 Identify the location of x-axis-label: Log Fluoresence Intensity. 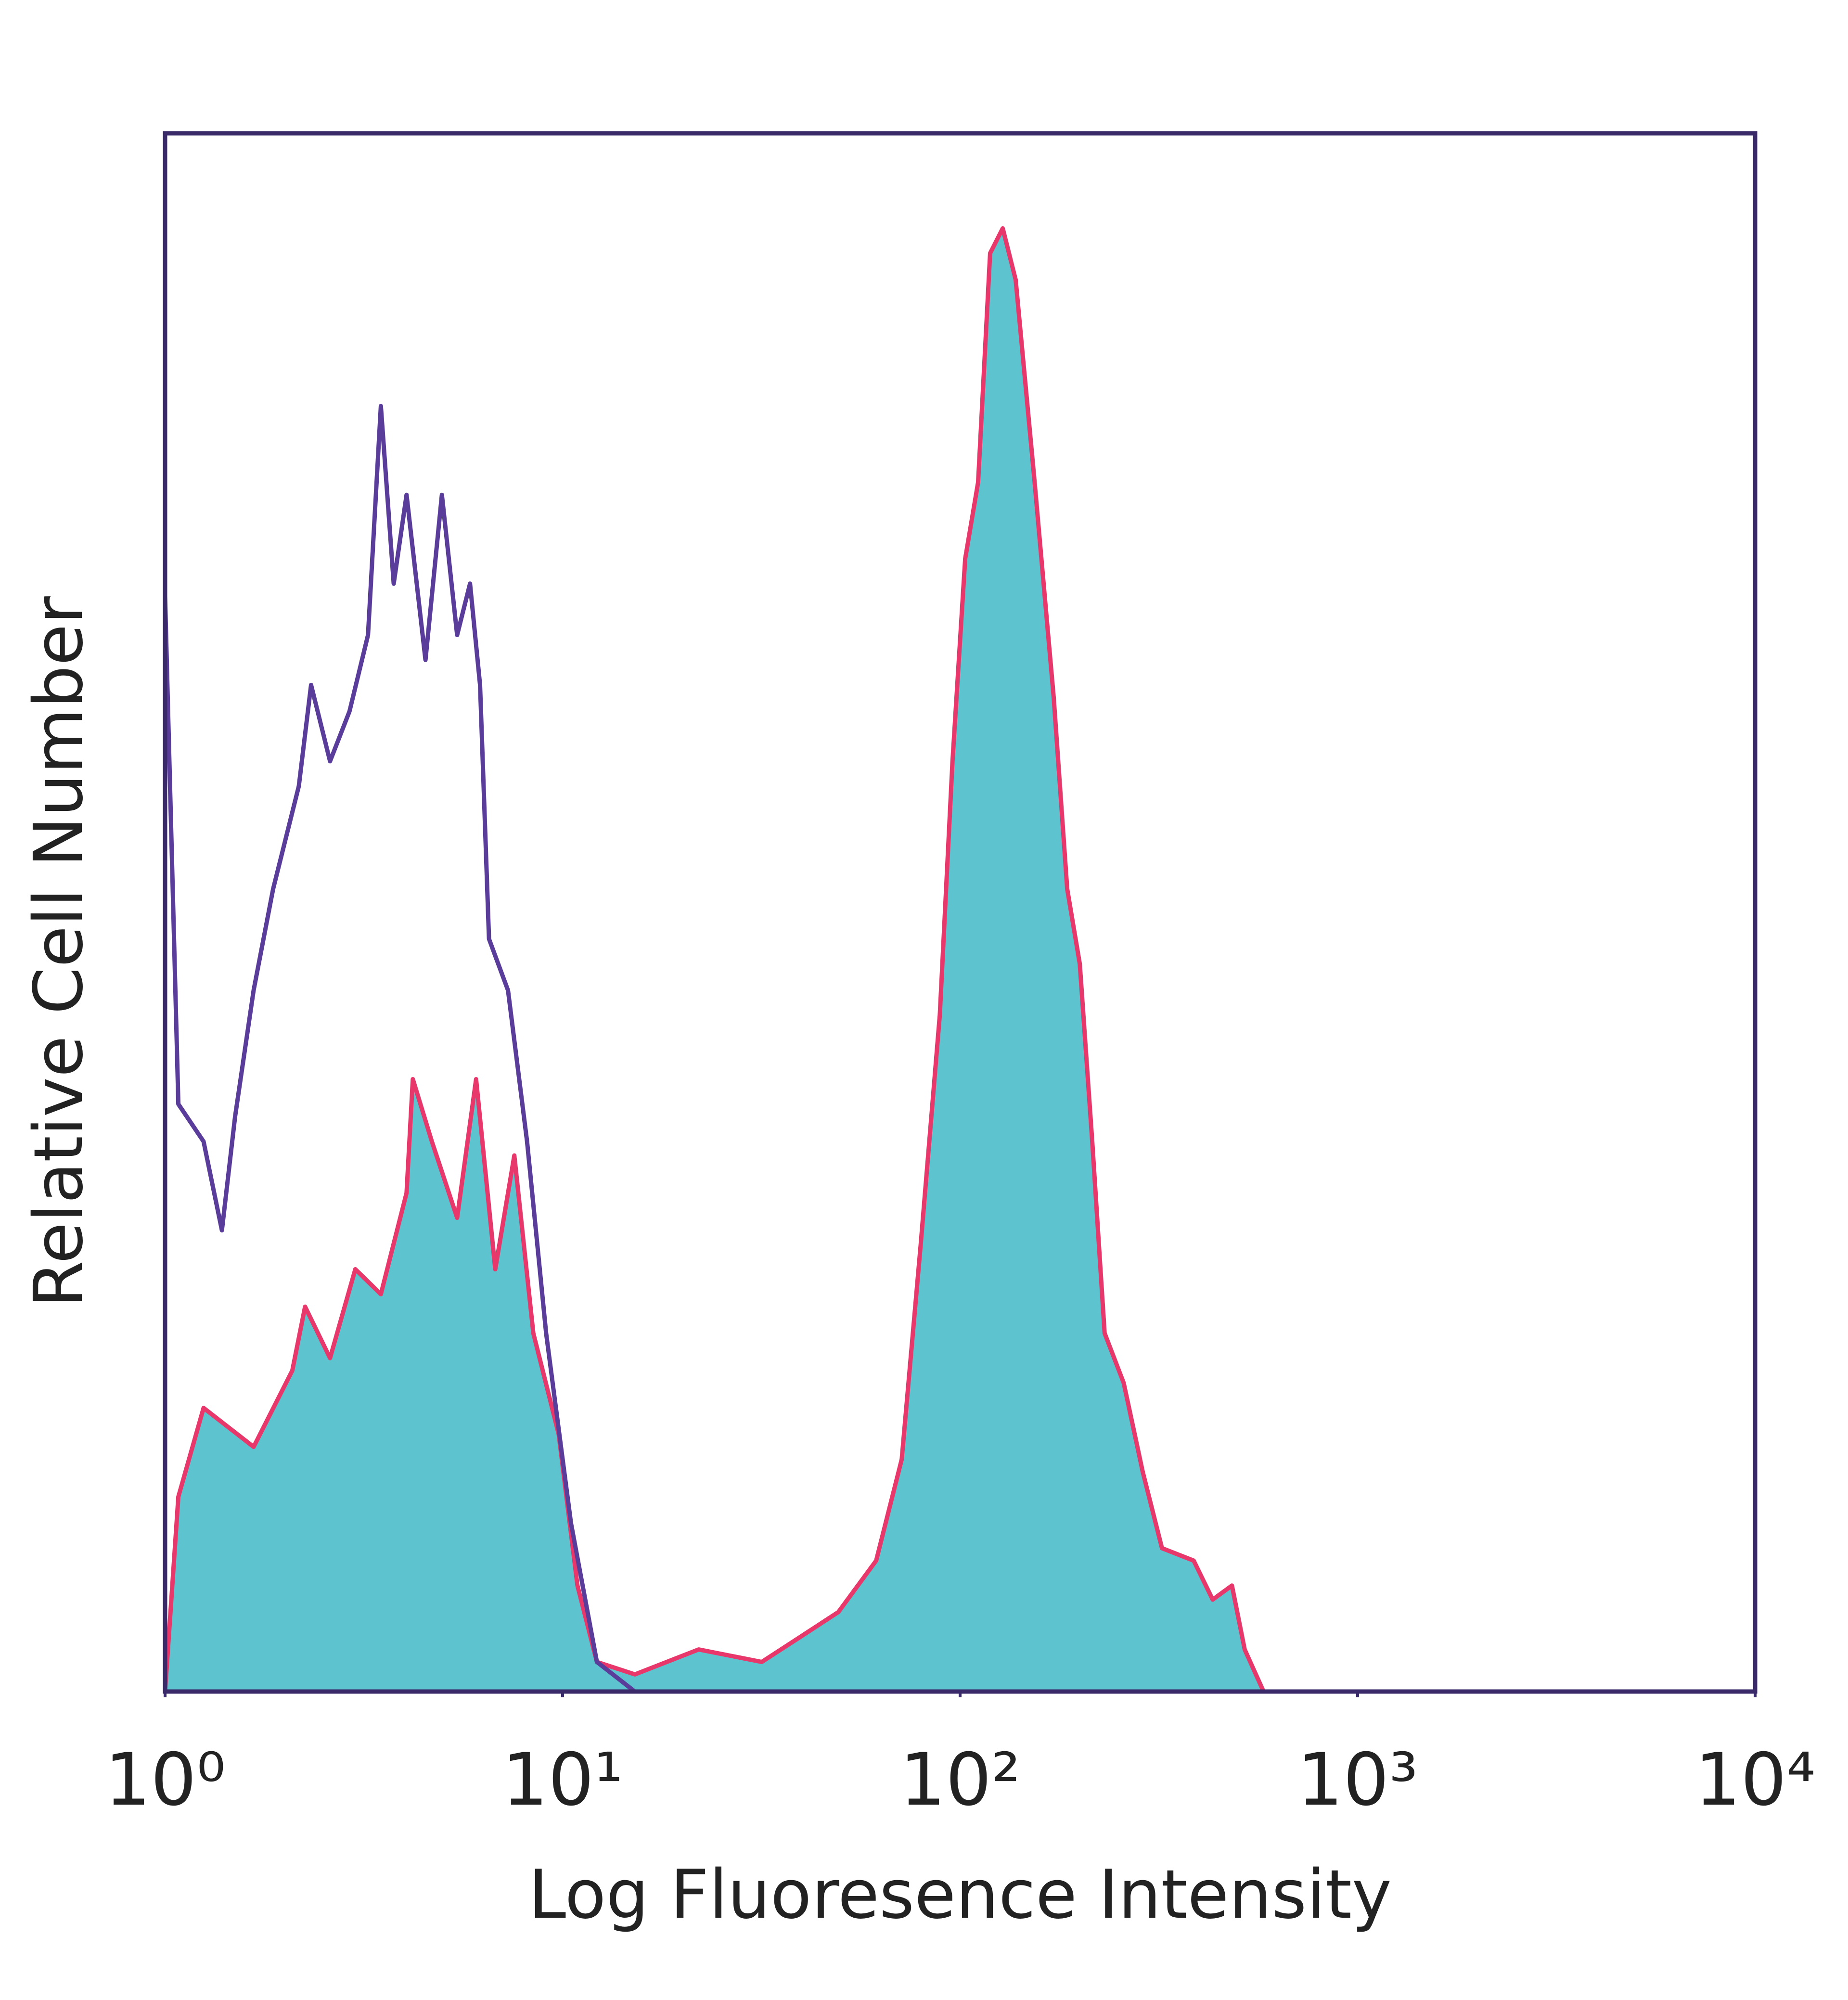
(960, 1895).